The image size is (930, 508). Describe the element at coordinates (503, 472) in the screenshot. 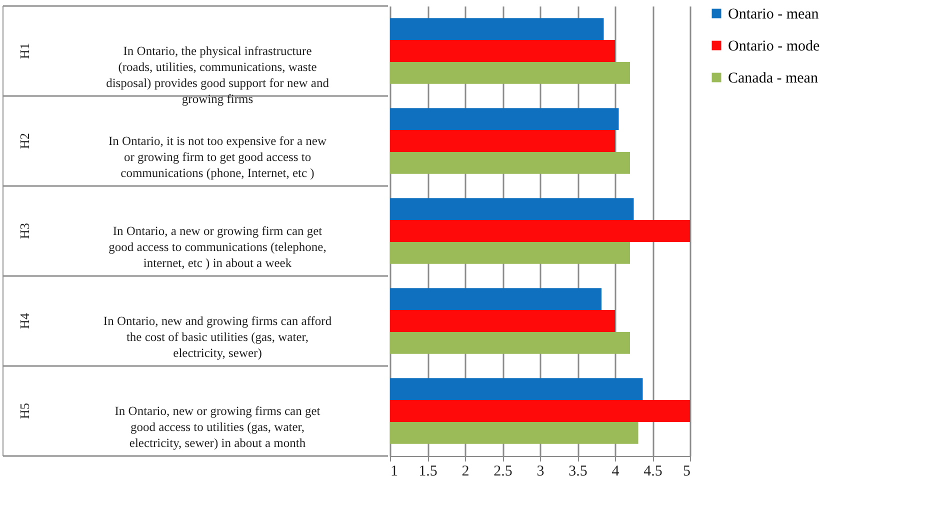

I see `x-tick-label: 2.5` at that location.